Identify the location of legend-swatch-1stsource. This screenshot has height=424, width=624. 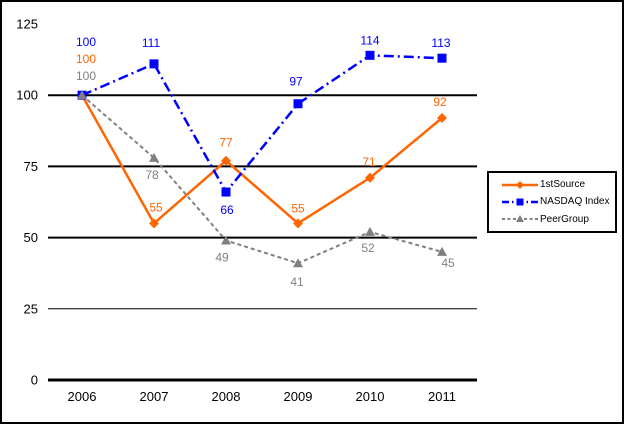
(520, 184).